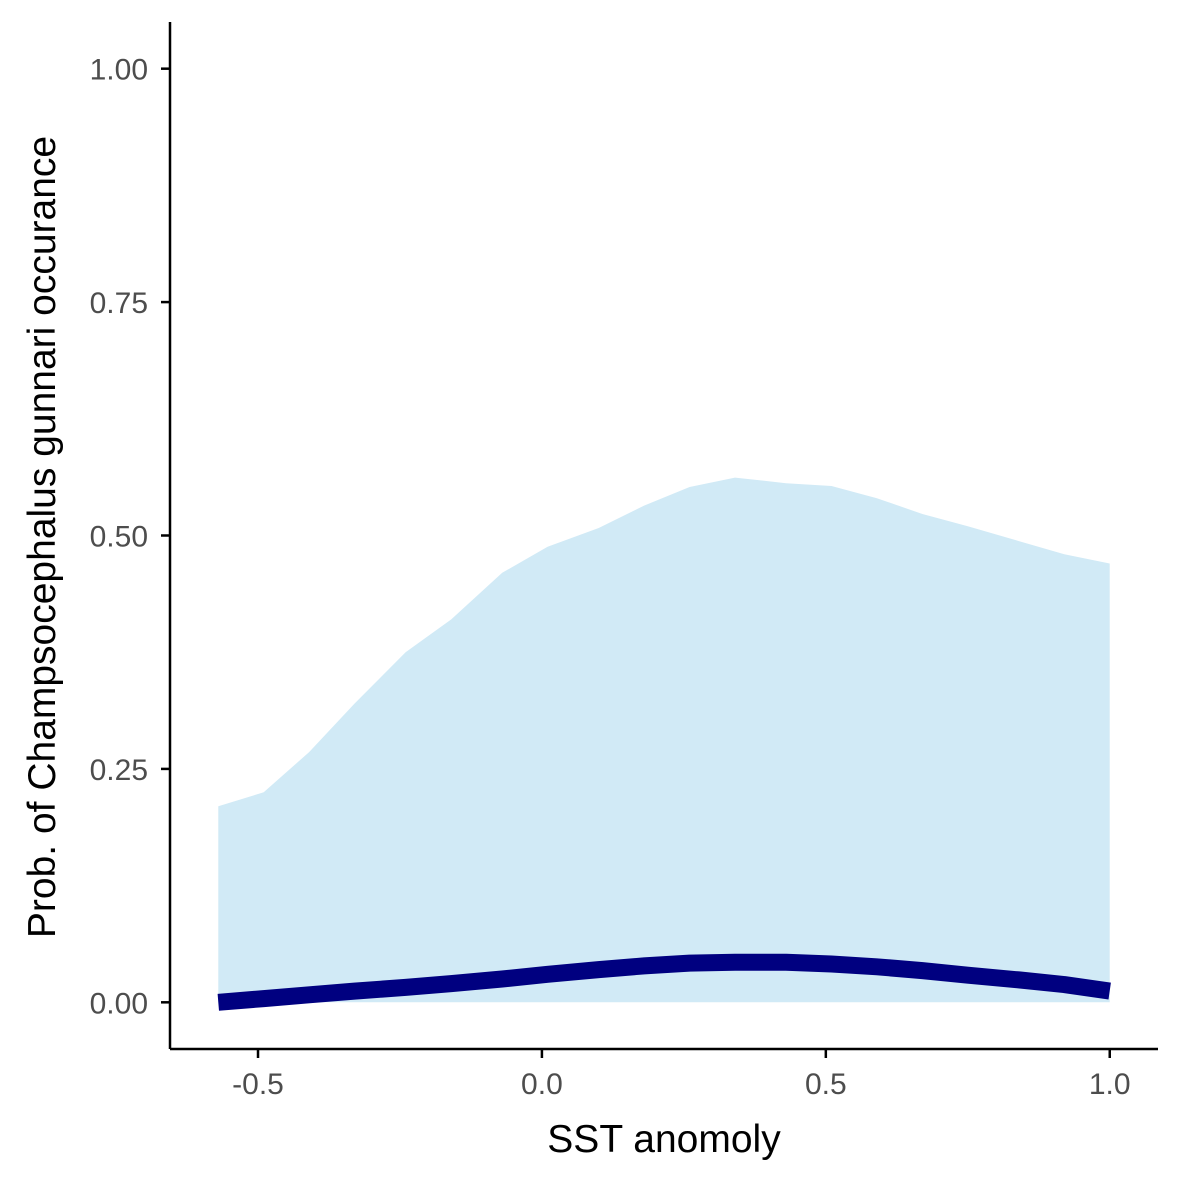  I want to click on x-tick-label: 0.0, so click(542, 1084).